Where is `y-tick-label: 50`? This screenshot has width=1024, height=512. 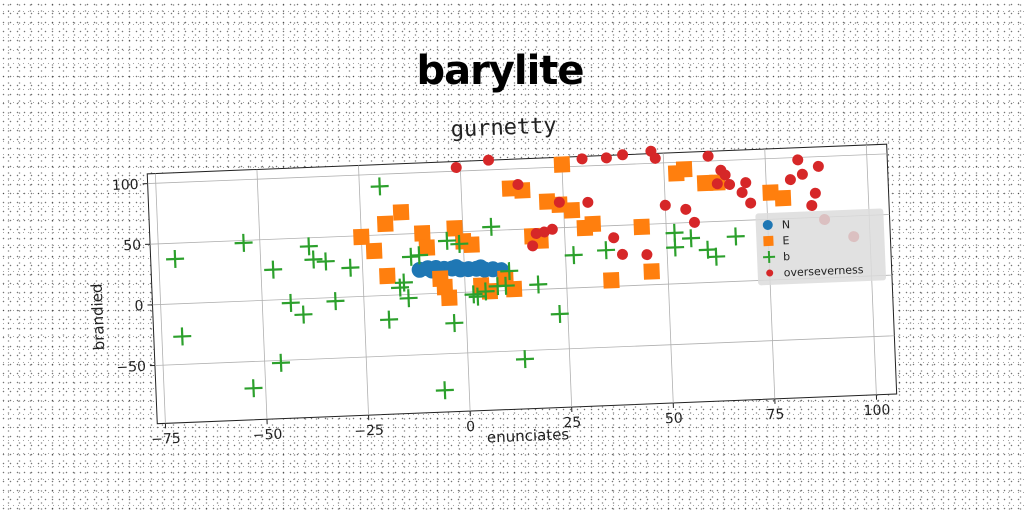
y-tick-label: 50 is located at coordinates (132, 246).